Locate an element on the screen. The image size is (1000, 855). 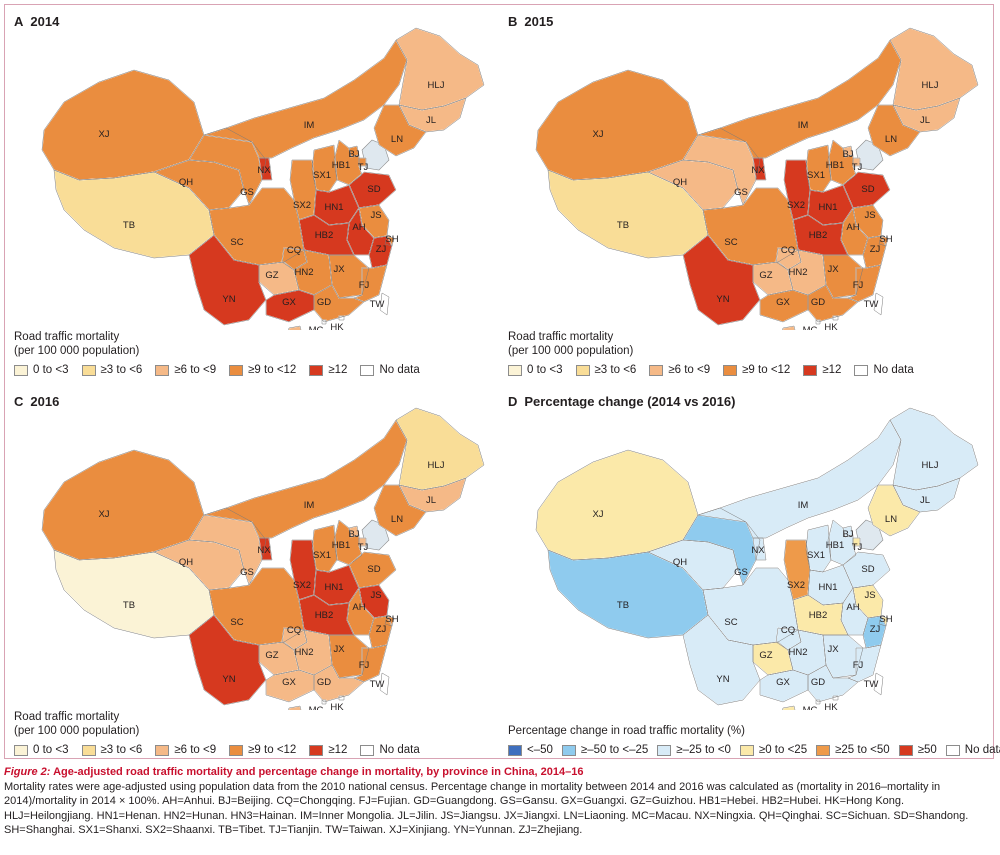
province-outline-fj is located at coordinates (370, 663).